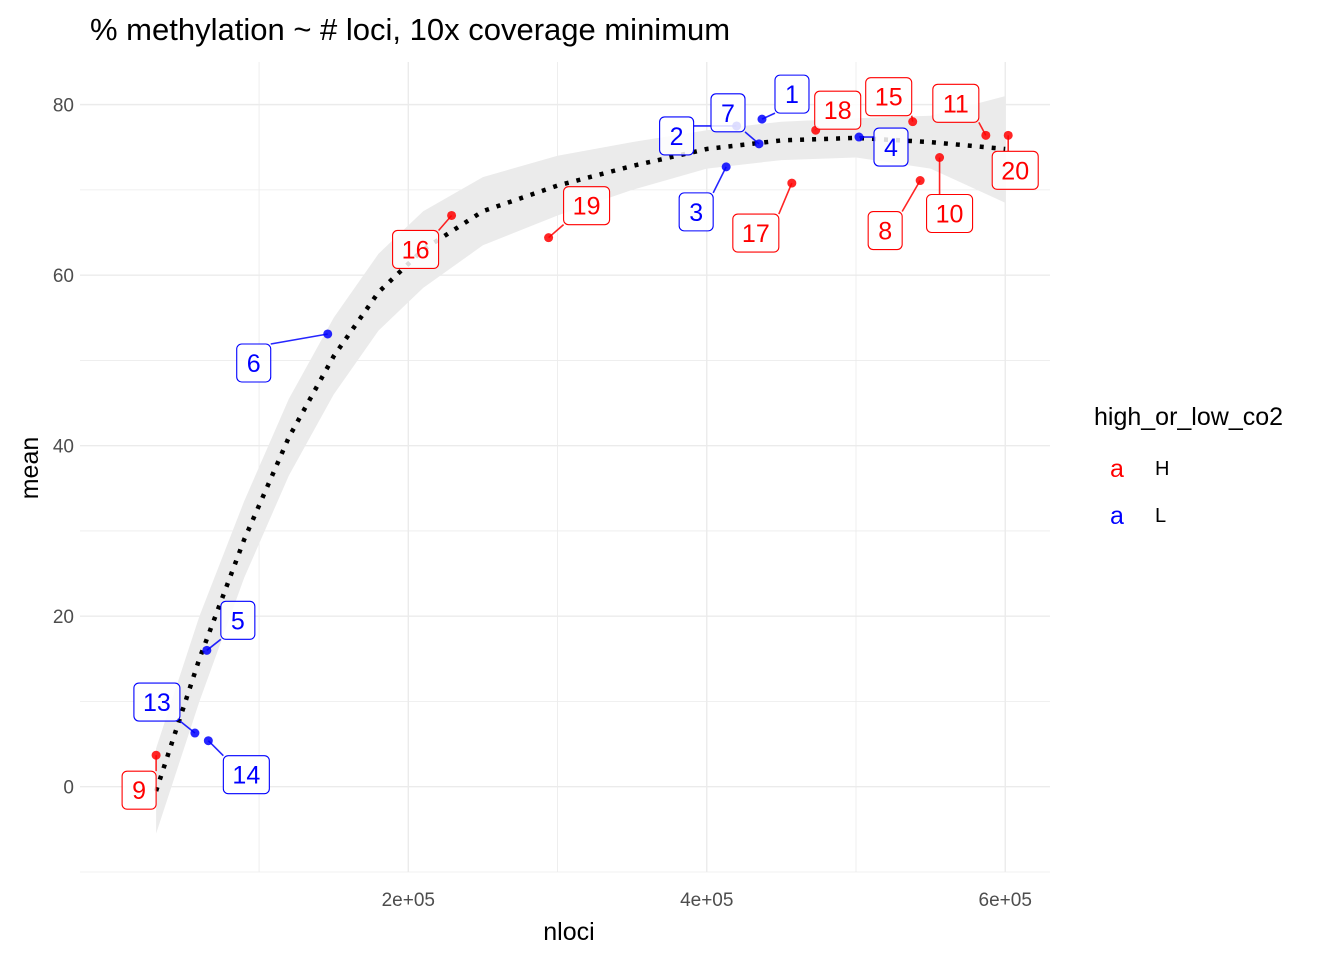 The width and height of the screenshot is (1344, 960). I want to click on point-label: 15, so click(889, 97).